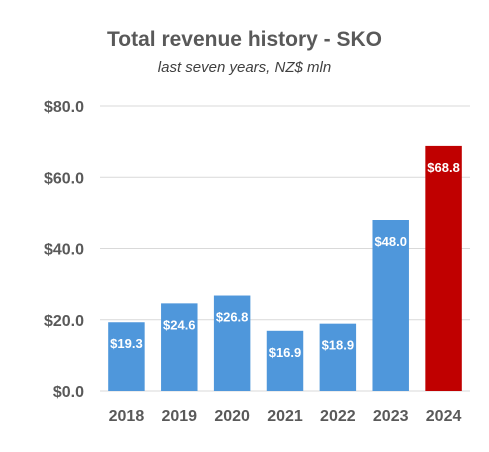 The width and height of the screenshot is (489, 452). I want to click on x-tick-label: 2021, so click(285, 416).